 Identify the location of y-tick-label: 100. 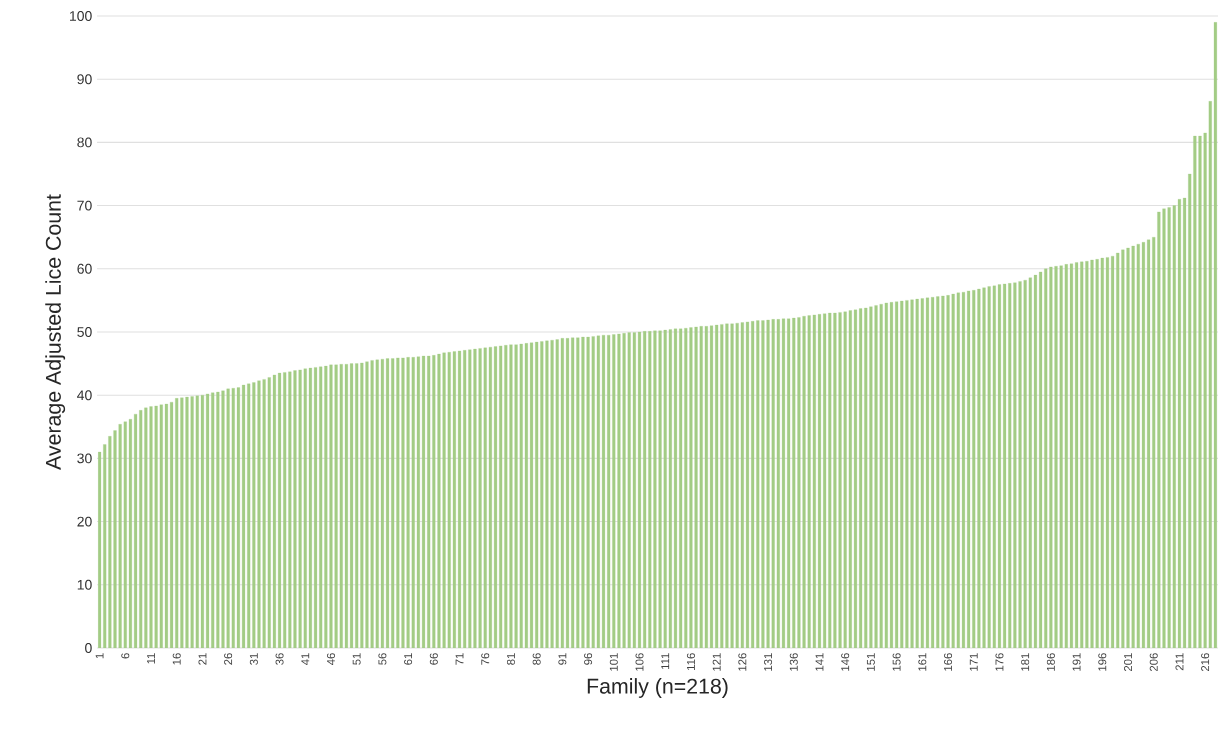
(81, 16).